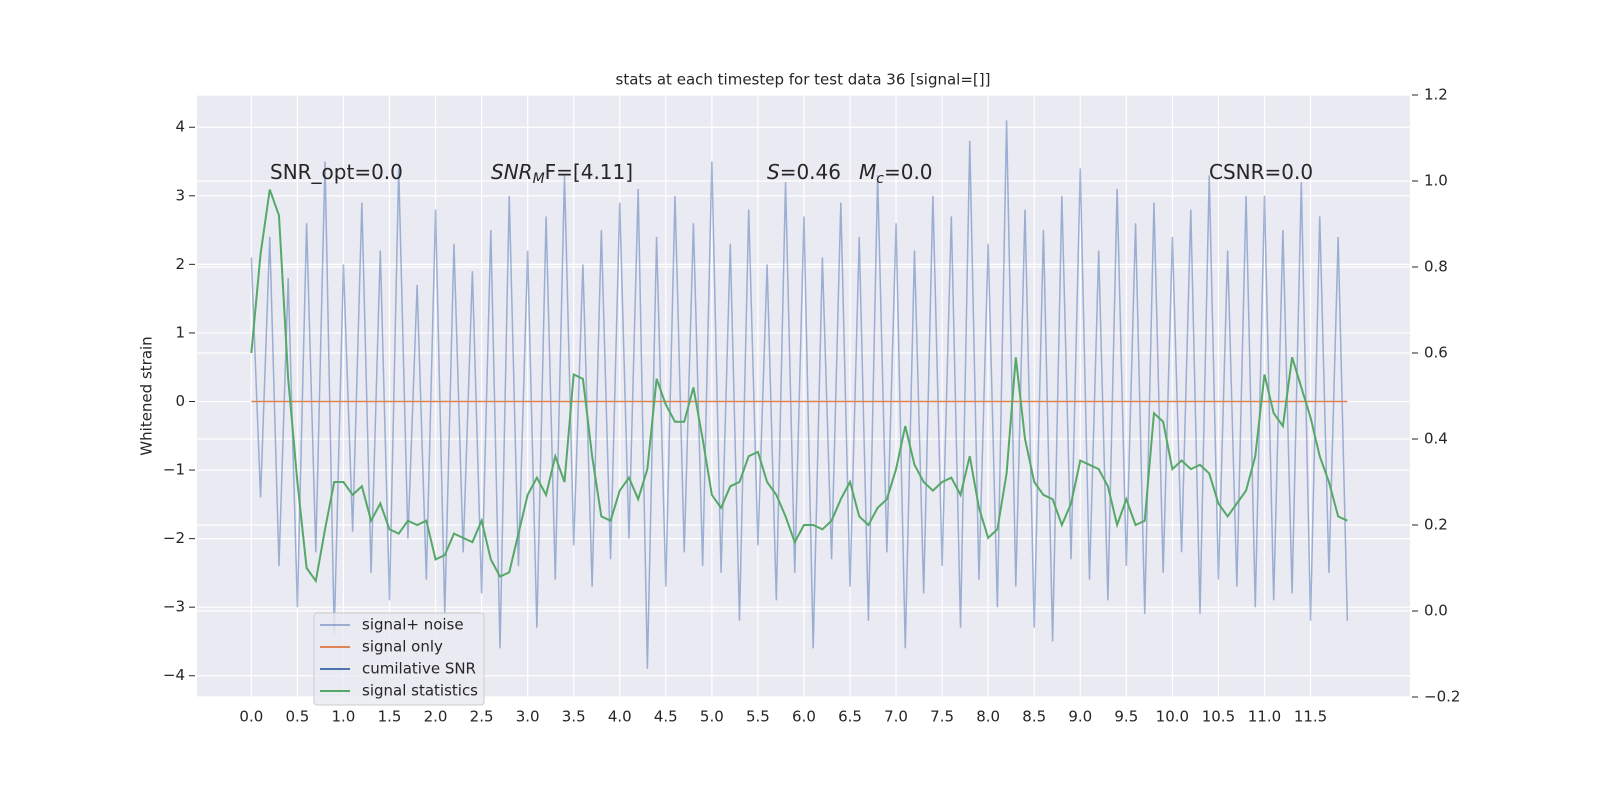 This screenshot has width=1600, height=800. Describe the element at coordinates (174, 675) in the screenshot. I see `y-tick-label: −4` at that location.